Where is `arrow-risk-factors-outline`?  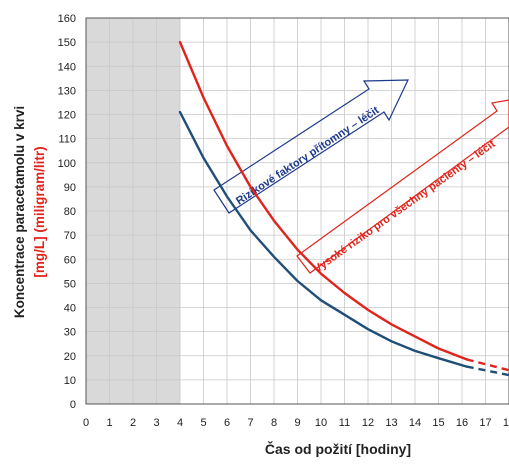
arrow-risk-factors-outline is located at coordinates (311, 146).